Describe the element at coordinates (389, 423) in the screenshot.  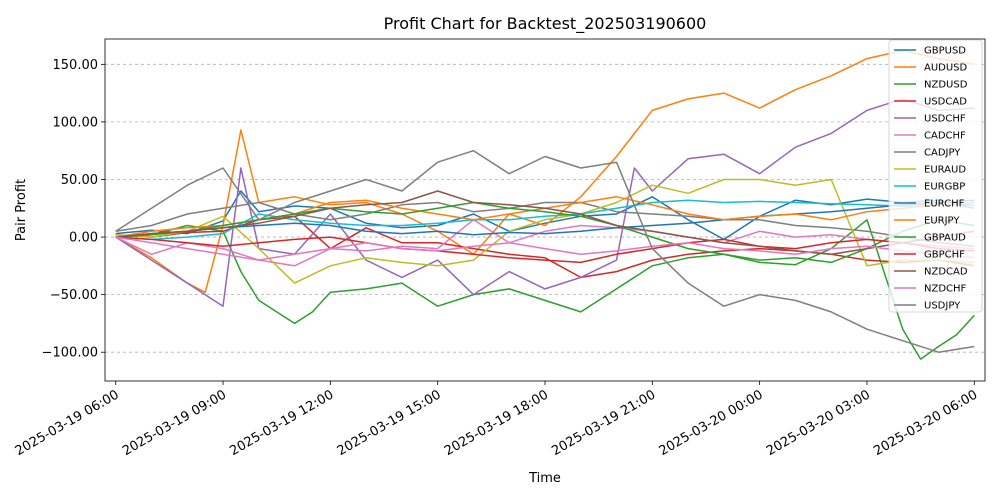
I see `x-tick-label: 2025-03-19 15:00` at that location.